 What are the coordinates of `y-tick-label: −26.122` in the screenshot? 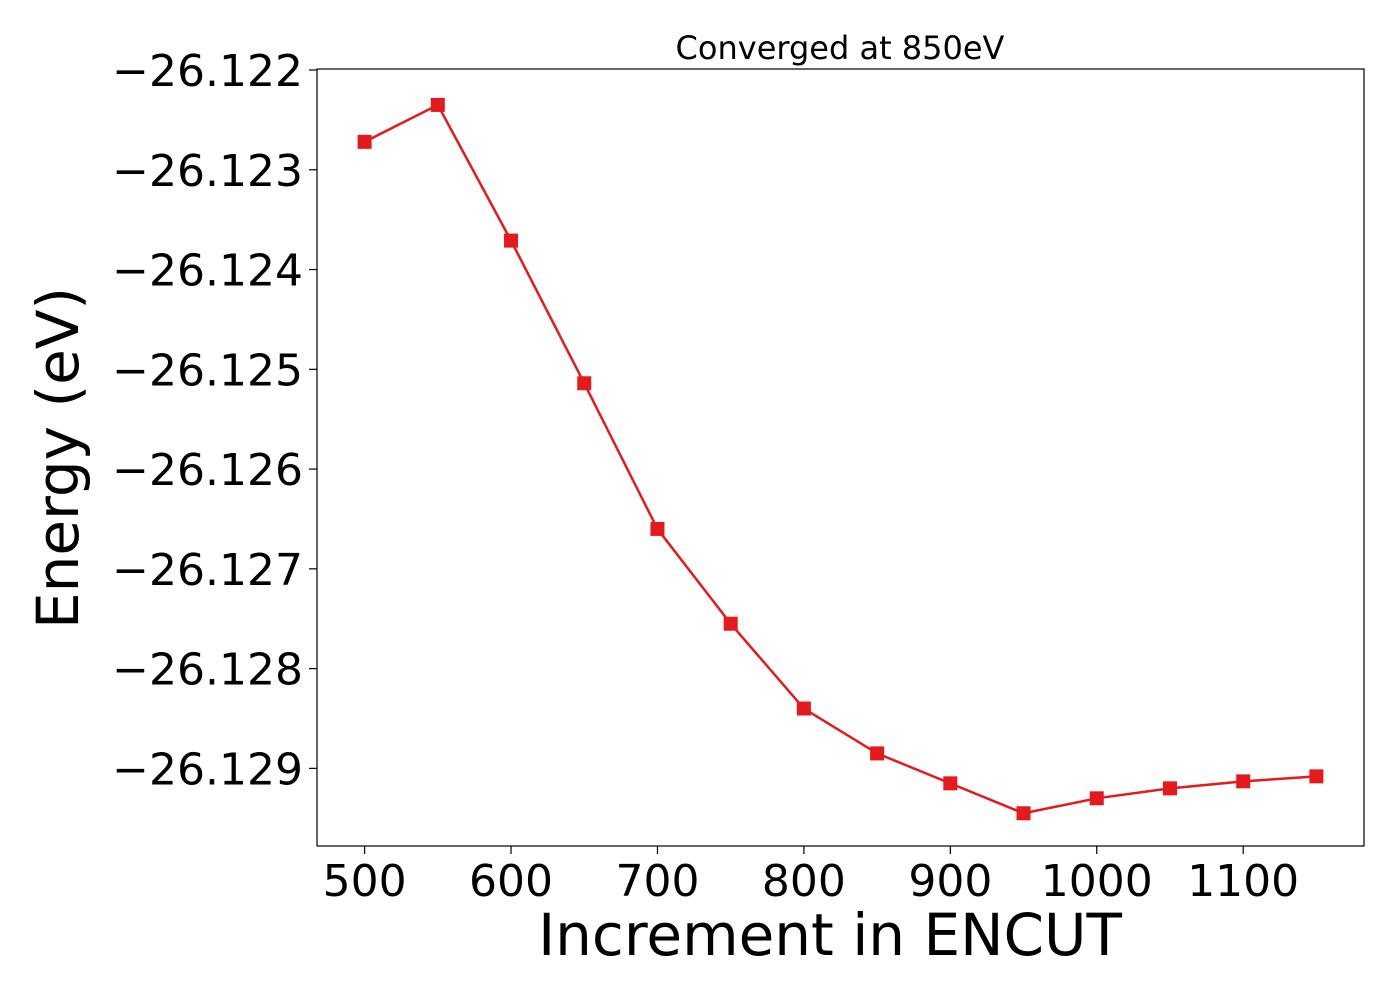 It's located at (207, 71).